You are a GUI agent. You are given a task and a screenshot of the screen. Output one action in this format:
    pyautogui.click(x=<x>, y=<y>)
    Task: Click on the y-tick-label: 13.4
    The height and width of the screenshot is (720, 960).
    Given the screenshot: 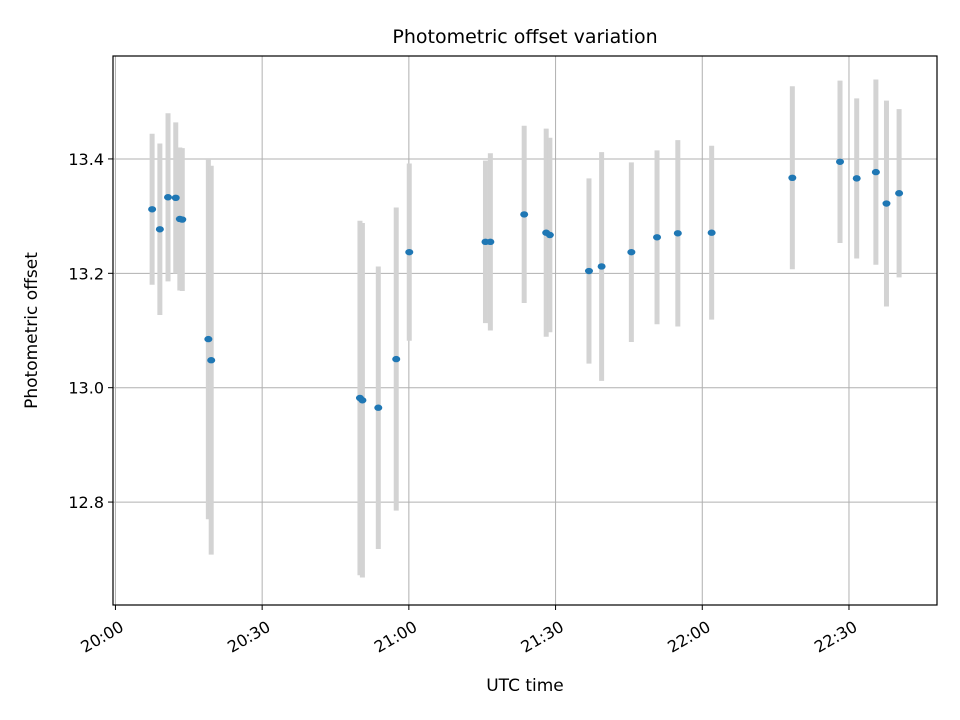 What is the action you would take?
    pyautogui.click(x=86, y=159)
    